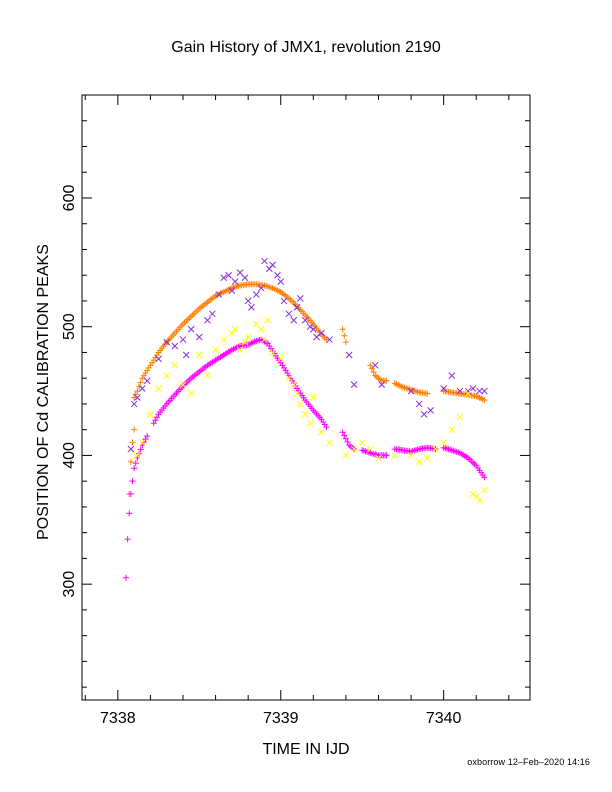  What do you see at coordinates (307, 355) in the screenshot?
I see `series-purple-x` at bounding box center [307, 355].